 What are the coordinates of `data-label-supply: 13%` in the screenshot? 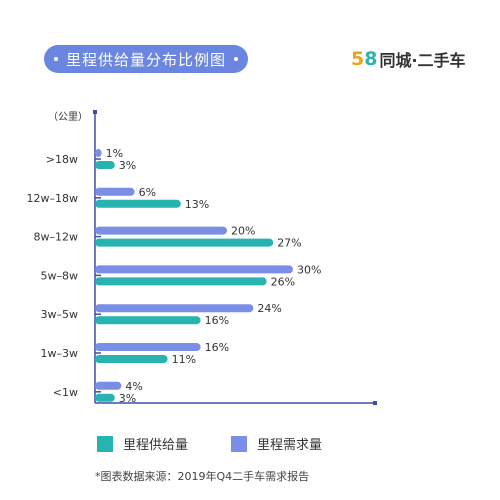 It's located at (197, 204).